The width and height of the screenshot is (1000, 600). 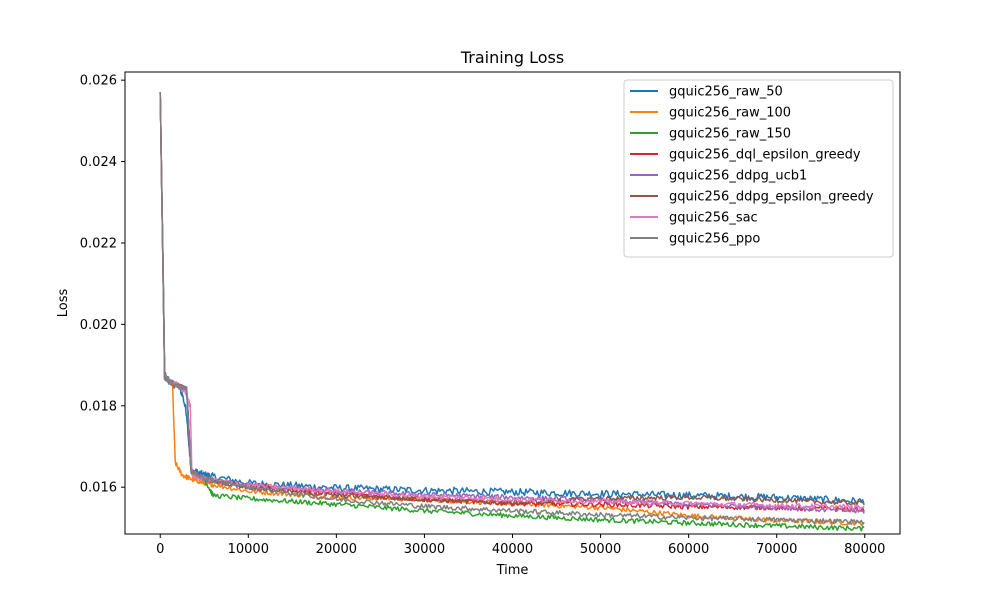 I want to click on legend-label: gquic256_sac, so click(x=713, y=218).